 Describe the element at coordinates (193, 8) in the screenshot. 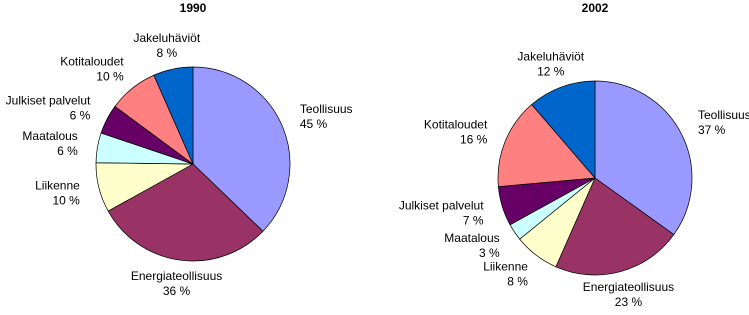

I see `chart-title: 1990` at that location.